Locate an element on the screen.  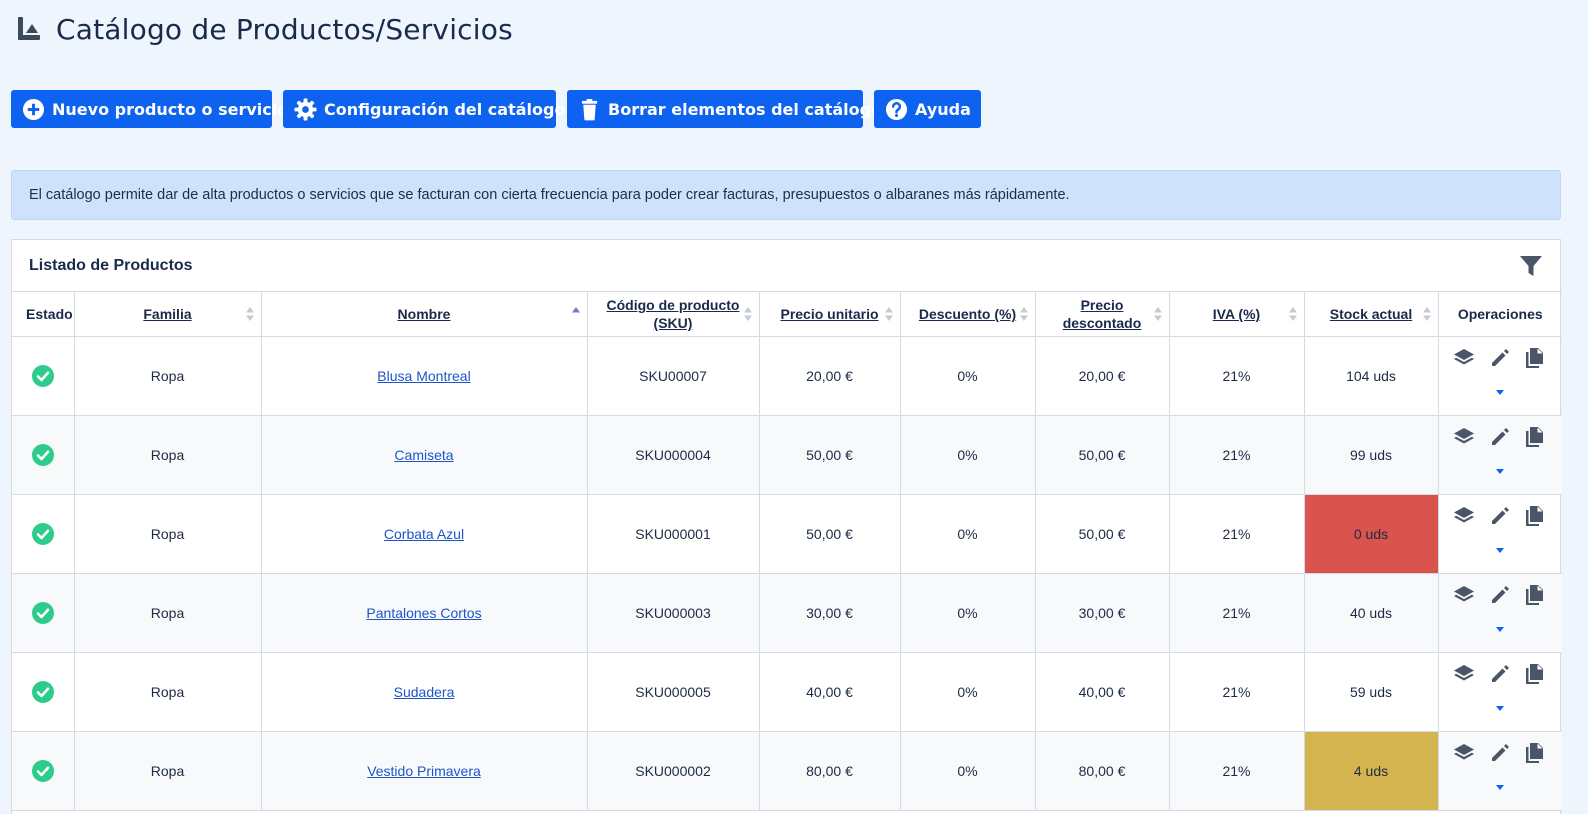
column-header-iva: IVA (%) is located at coordinates (1236, 314).